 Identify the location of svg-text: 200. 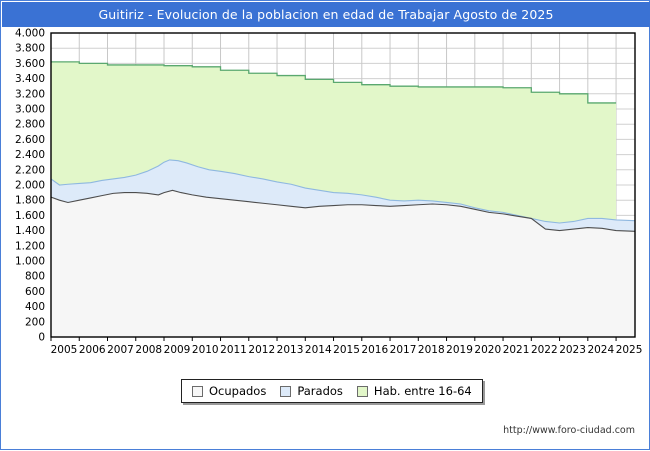
(35, 322).